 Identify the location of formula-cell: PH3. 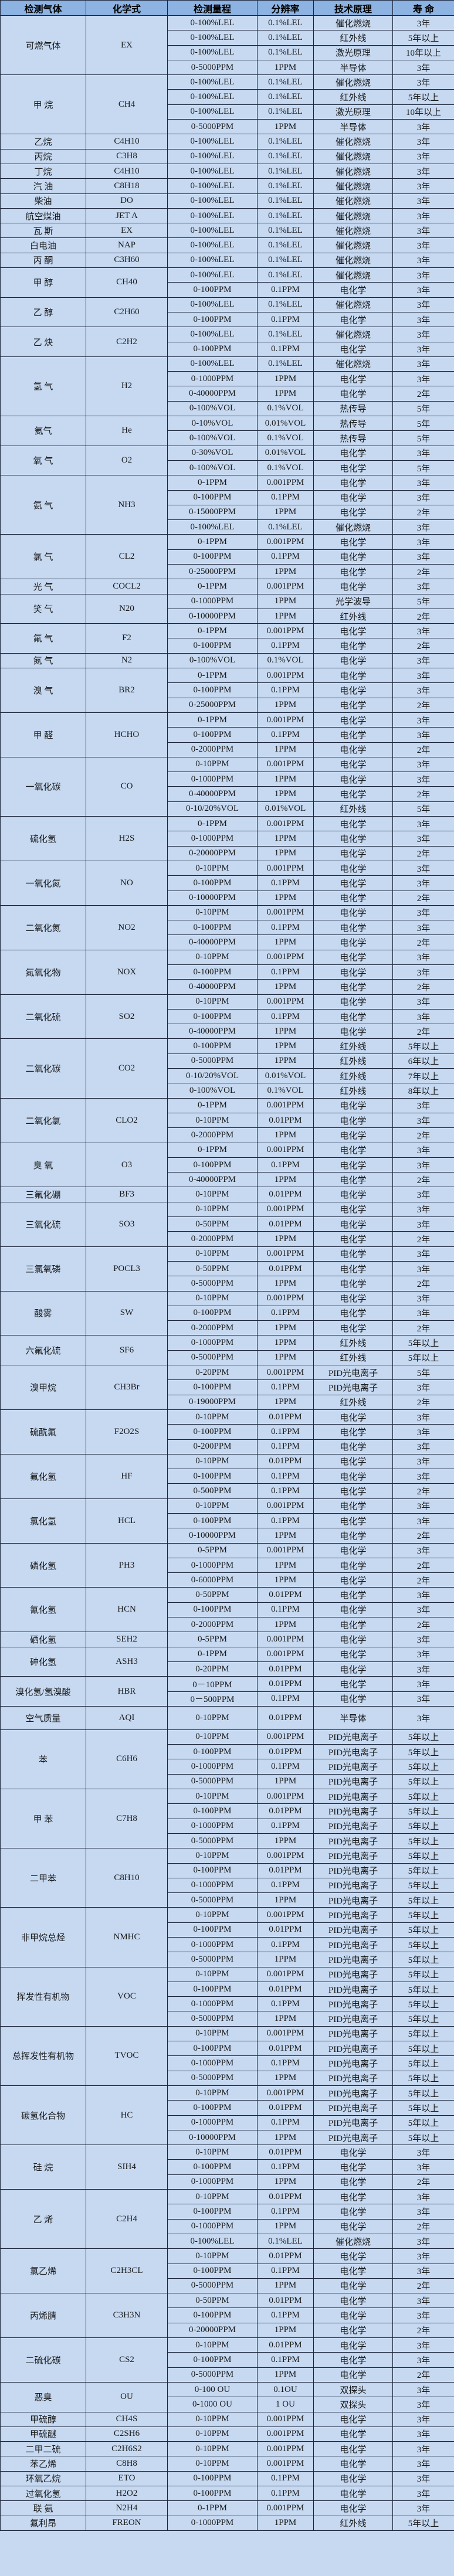
(127, 1565).